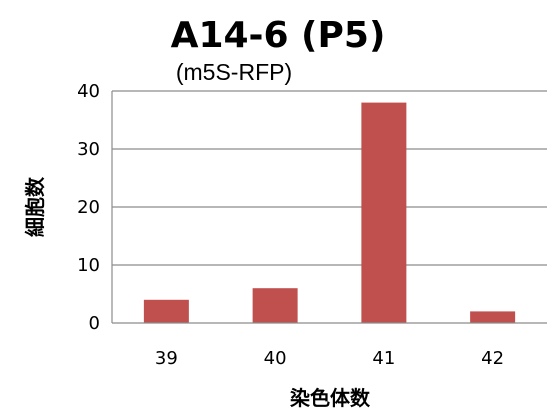 Image resolution: width=547 pixels, height=414 pixels. What do you see at coordinates (383, 358) in the screenshot?
I see `x-tick-label: 41` at bounding box center [383, 358].